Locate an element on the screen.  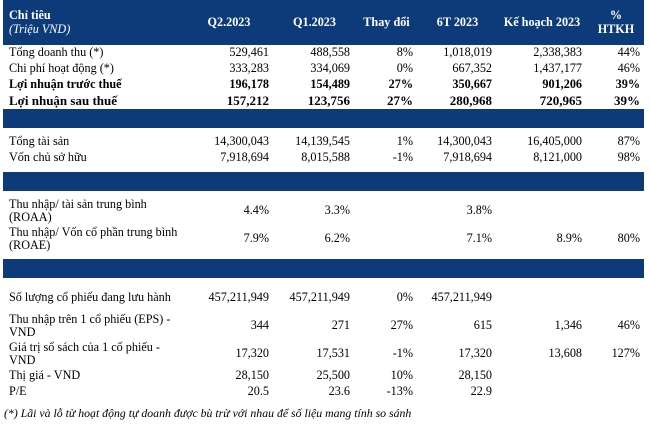
row-label: Thu nhập/ Vốn cổ phần trung bình (ROAE) is located at coordinates (93, 238).